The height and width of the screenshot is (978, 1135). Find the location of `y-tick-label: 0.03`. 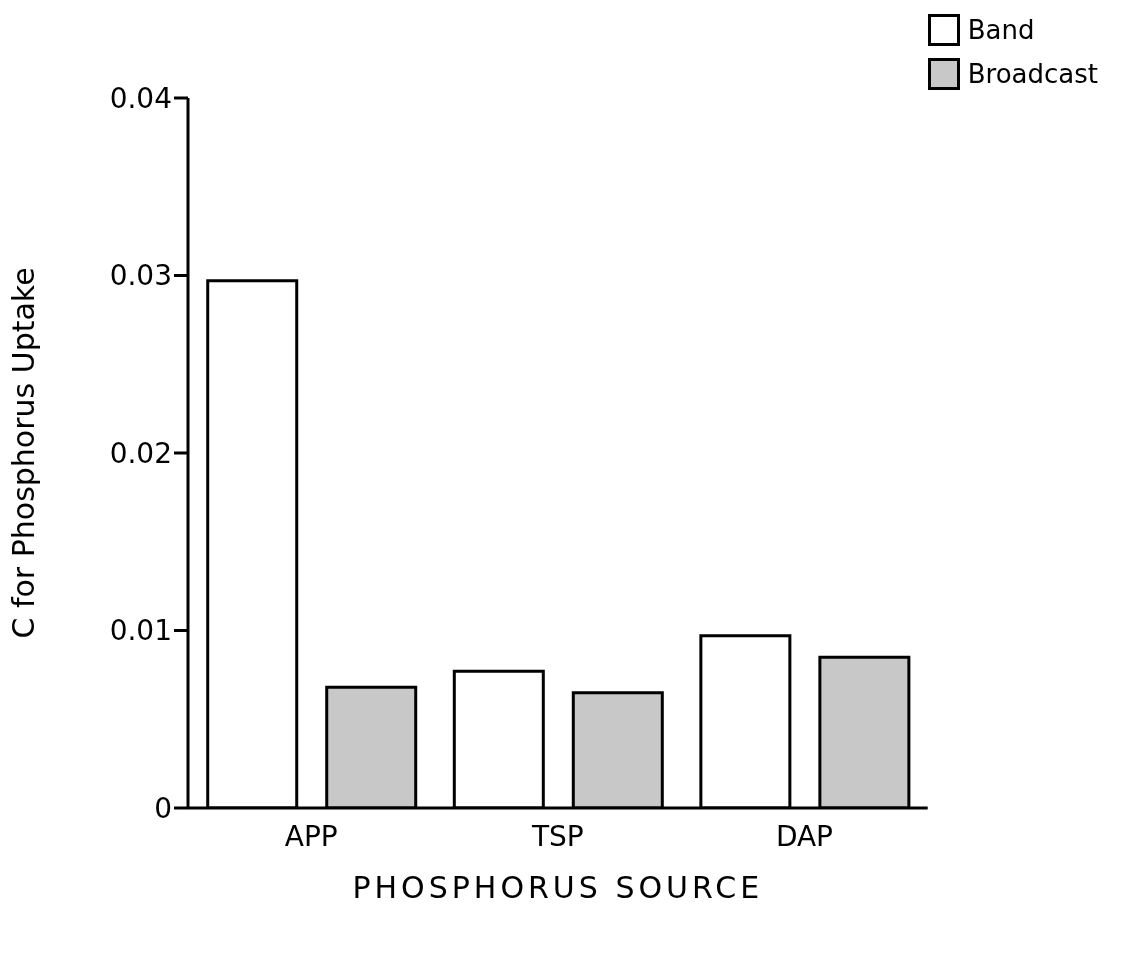

y-tick-label: 0.03 is located at coordinates (140, 276).